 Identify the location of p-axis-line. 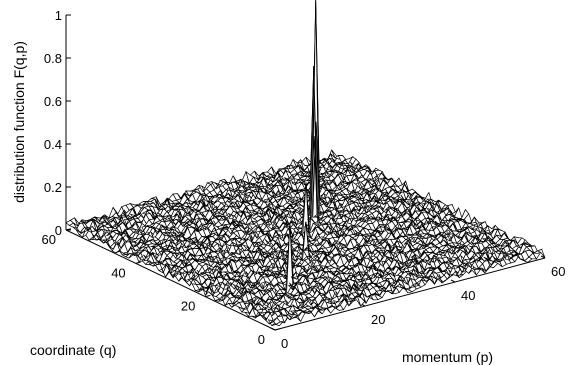
(410, 294).